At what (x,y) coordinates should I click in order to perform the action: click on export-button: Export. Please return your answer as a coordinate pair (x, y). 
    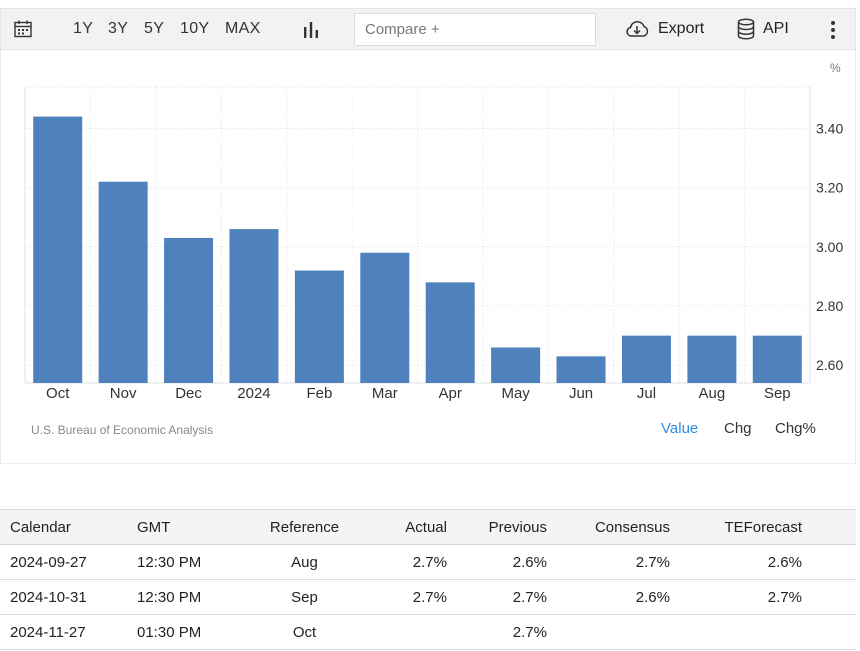
    Looking at the image, I should click on (664, 29).